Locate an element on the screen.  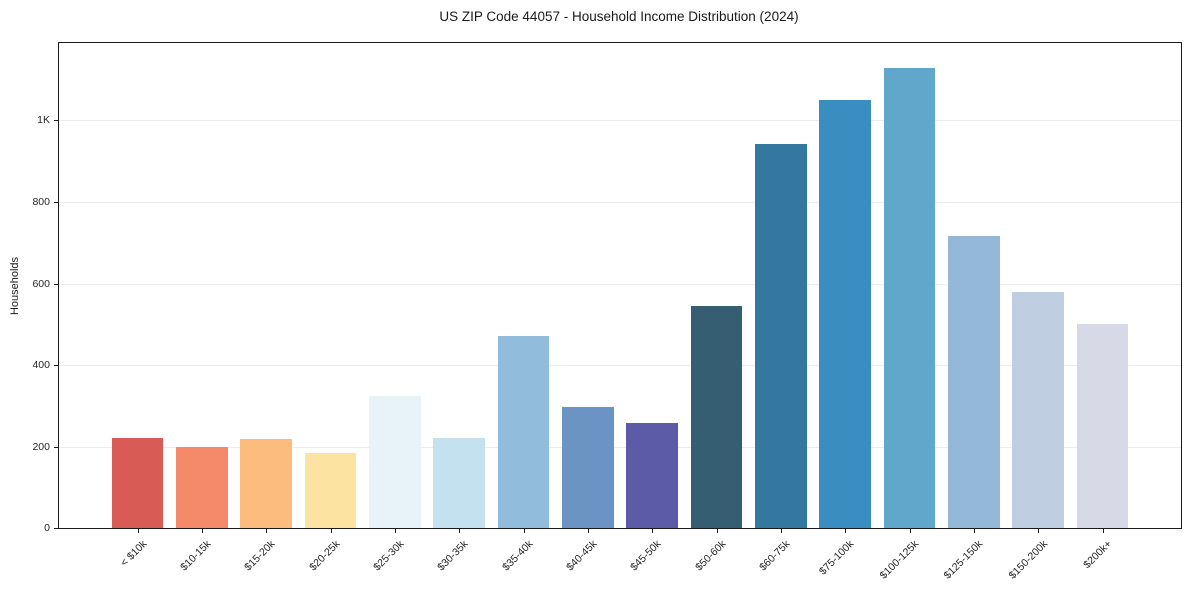
bar-75-100k is located at coordinates (845, 314).